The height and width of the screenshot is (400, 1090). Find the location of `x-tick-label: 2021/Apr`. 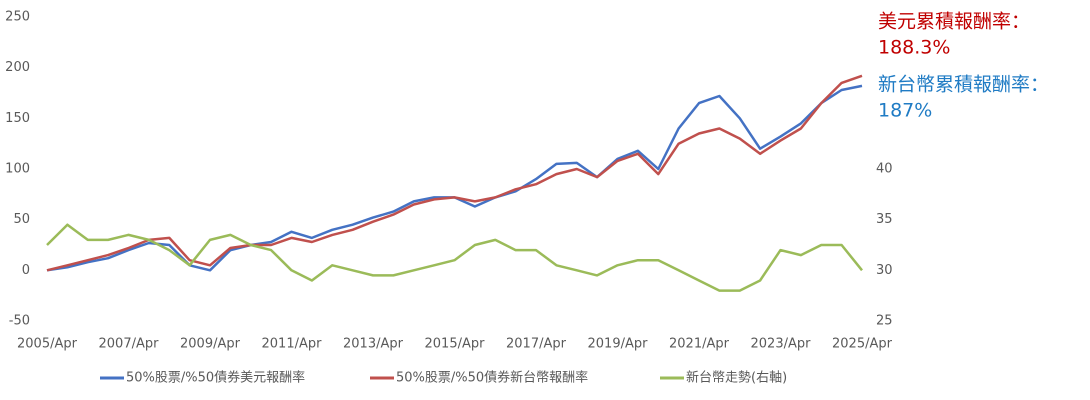

x-tick-label: 2021/Apr is located at coordinates (699, 344).